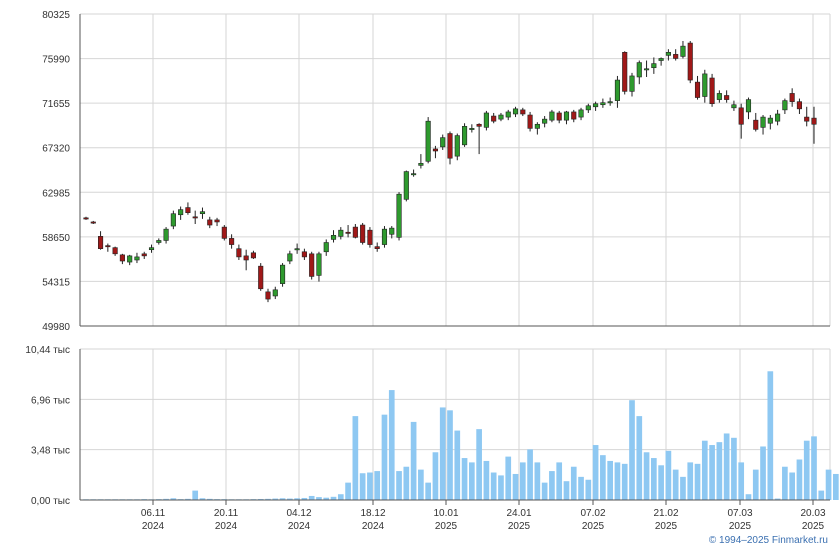 The image size is (840, 550). I want to click on price-y-tick-label: 80325, so click(56, 15).